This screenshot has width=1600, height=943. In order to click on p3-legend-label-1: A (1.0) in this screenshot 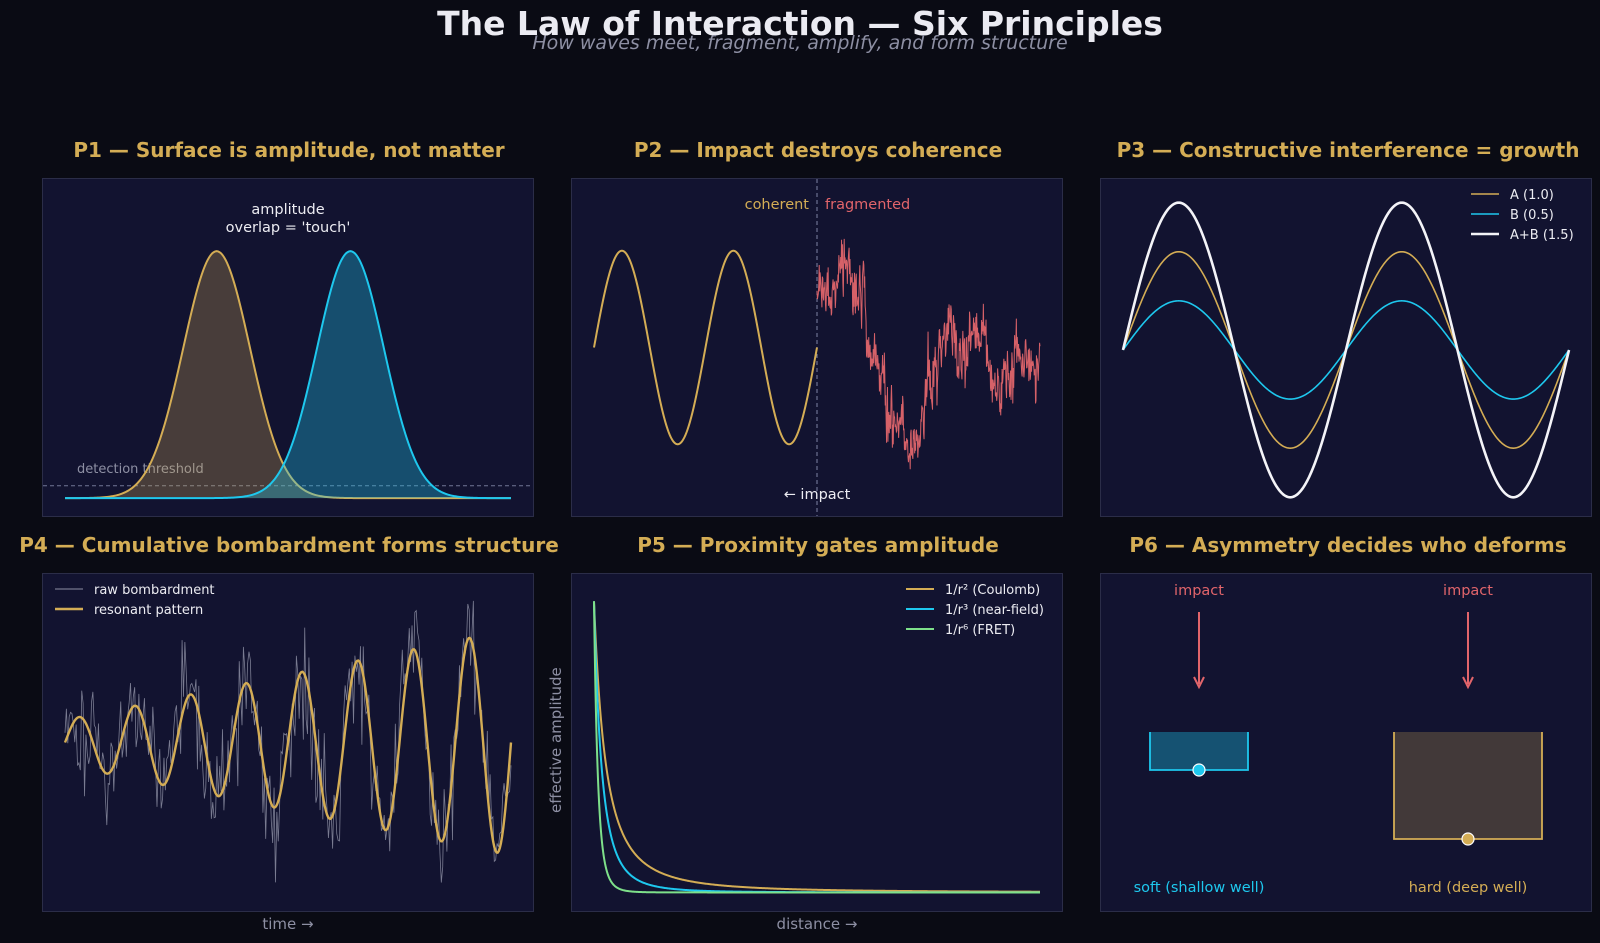, I will do `click(1532, 195)`.